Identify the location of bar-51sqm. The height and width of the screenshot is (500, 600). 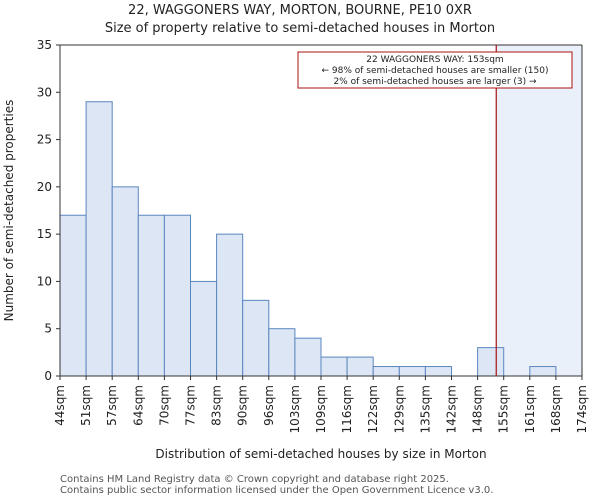
(99, 239).